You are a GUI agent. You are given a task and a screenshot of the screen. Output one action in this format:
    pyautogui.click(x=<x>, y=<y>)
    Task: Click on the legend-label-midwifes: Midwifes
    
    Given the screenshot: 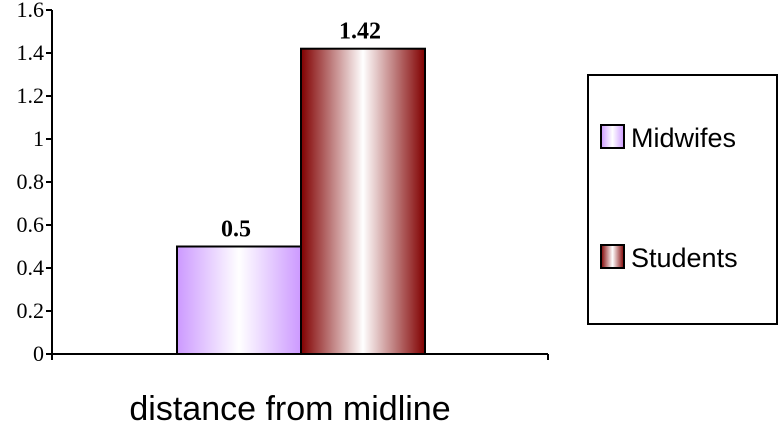 What is the action you would take?
    pyautogui.click(x=683, y=138)
    